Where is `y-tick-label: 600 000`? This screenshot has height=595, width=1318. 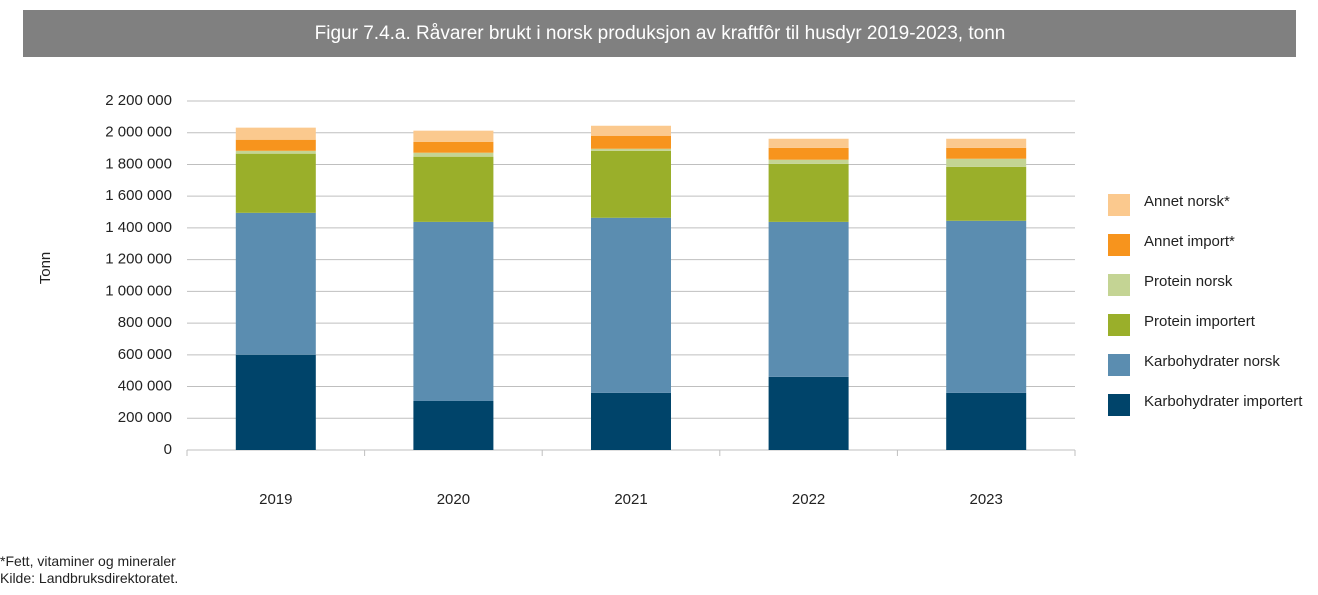
y-tick-label: 600 000 is located at coordinates (145, 354).